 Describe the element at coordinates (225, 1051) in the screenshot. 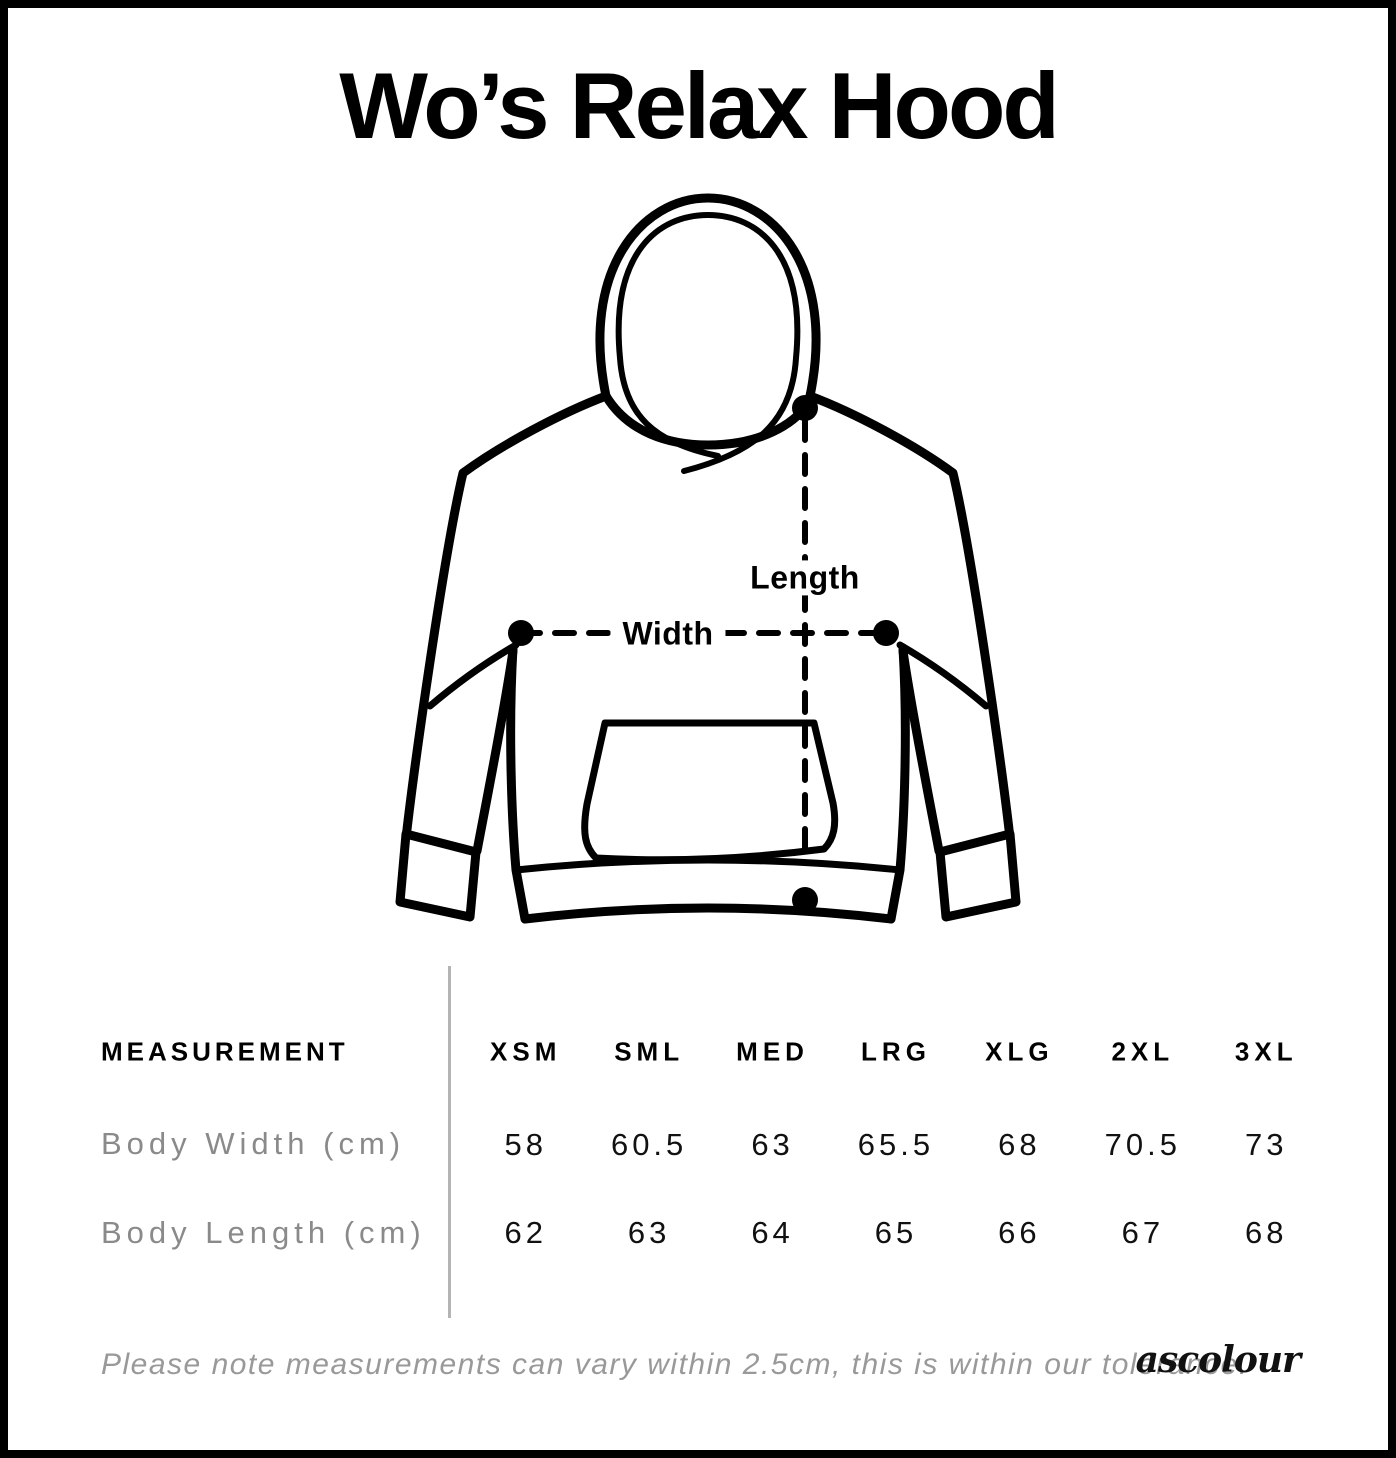

I see `measurement-column-header: MEASUREMENT` at that location.